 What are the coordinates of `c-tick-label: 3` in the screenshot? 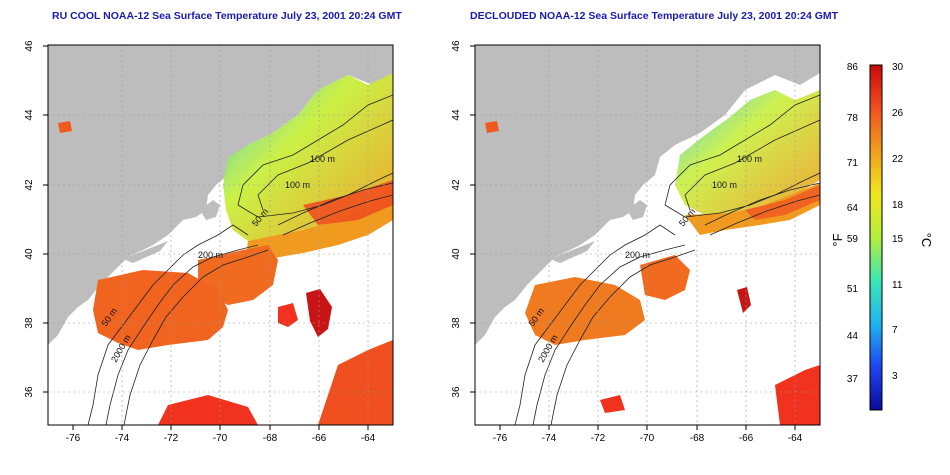 It's located at (895, 376).